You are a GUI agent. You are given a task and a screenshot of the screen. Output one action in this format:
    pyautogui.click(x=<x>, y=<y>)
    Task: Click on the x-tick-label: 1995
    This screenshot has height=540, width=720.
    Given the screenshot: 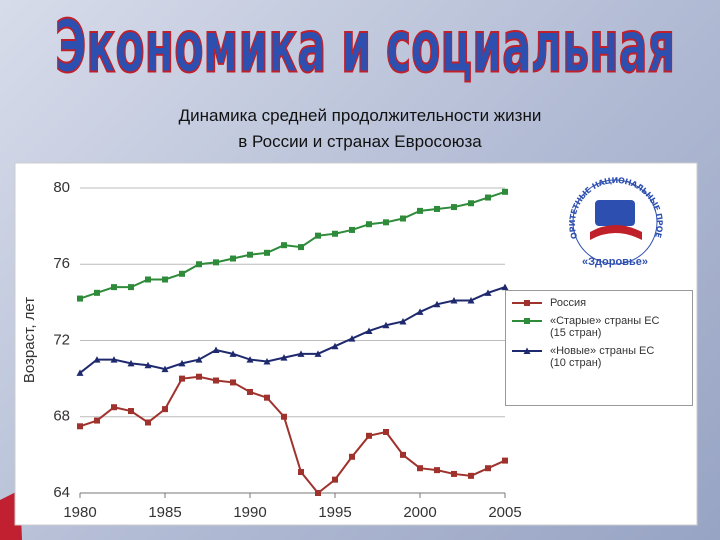 What is the action you would take?
    pyautogui.click(x=334, y=512)
    